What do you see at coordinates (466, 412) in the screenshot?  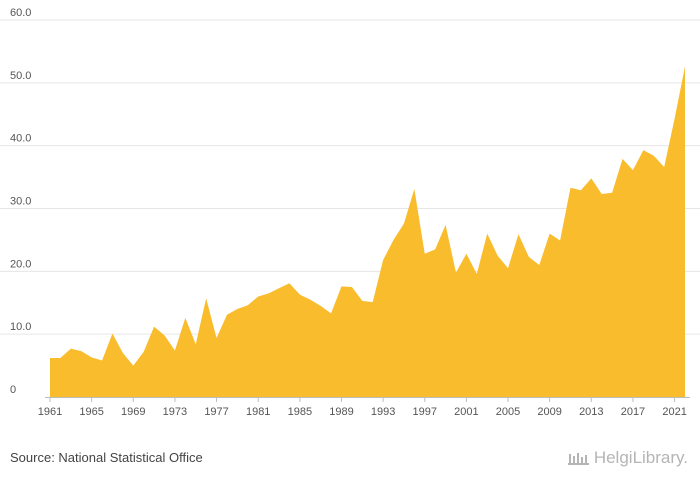 I see `x-tick-label: 2001` at bounding box center [466, 412].